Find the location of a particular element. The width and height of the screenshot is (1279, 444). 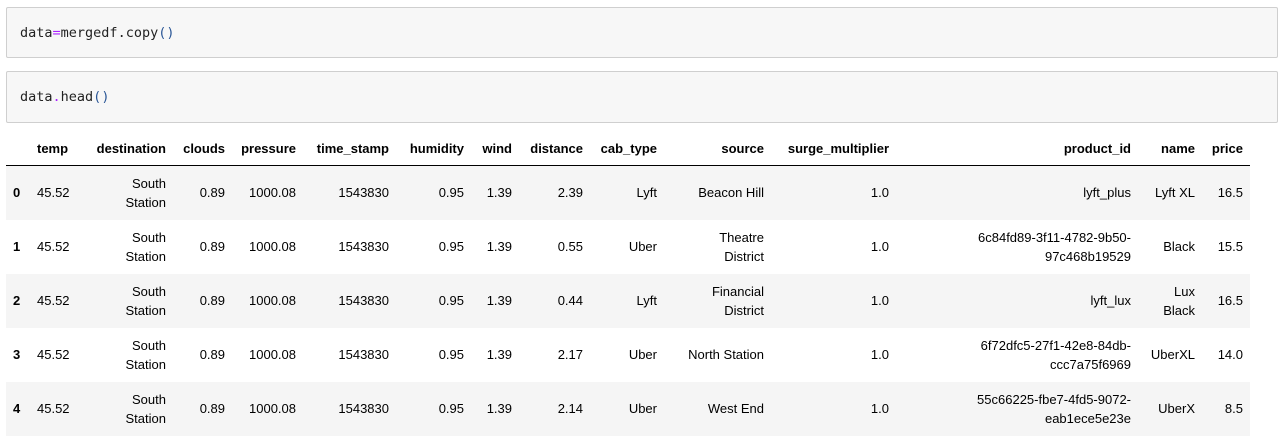

row-index: 3 is located at coordinates (17, 354).